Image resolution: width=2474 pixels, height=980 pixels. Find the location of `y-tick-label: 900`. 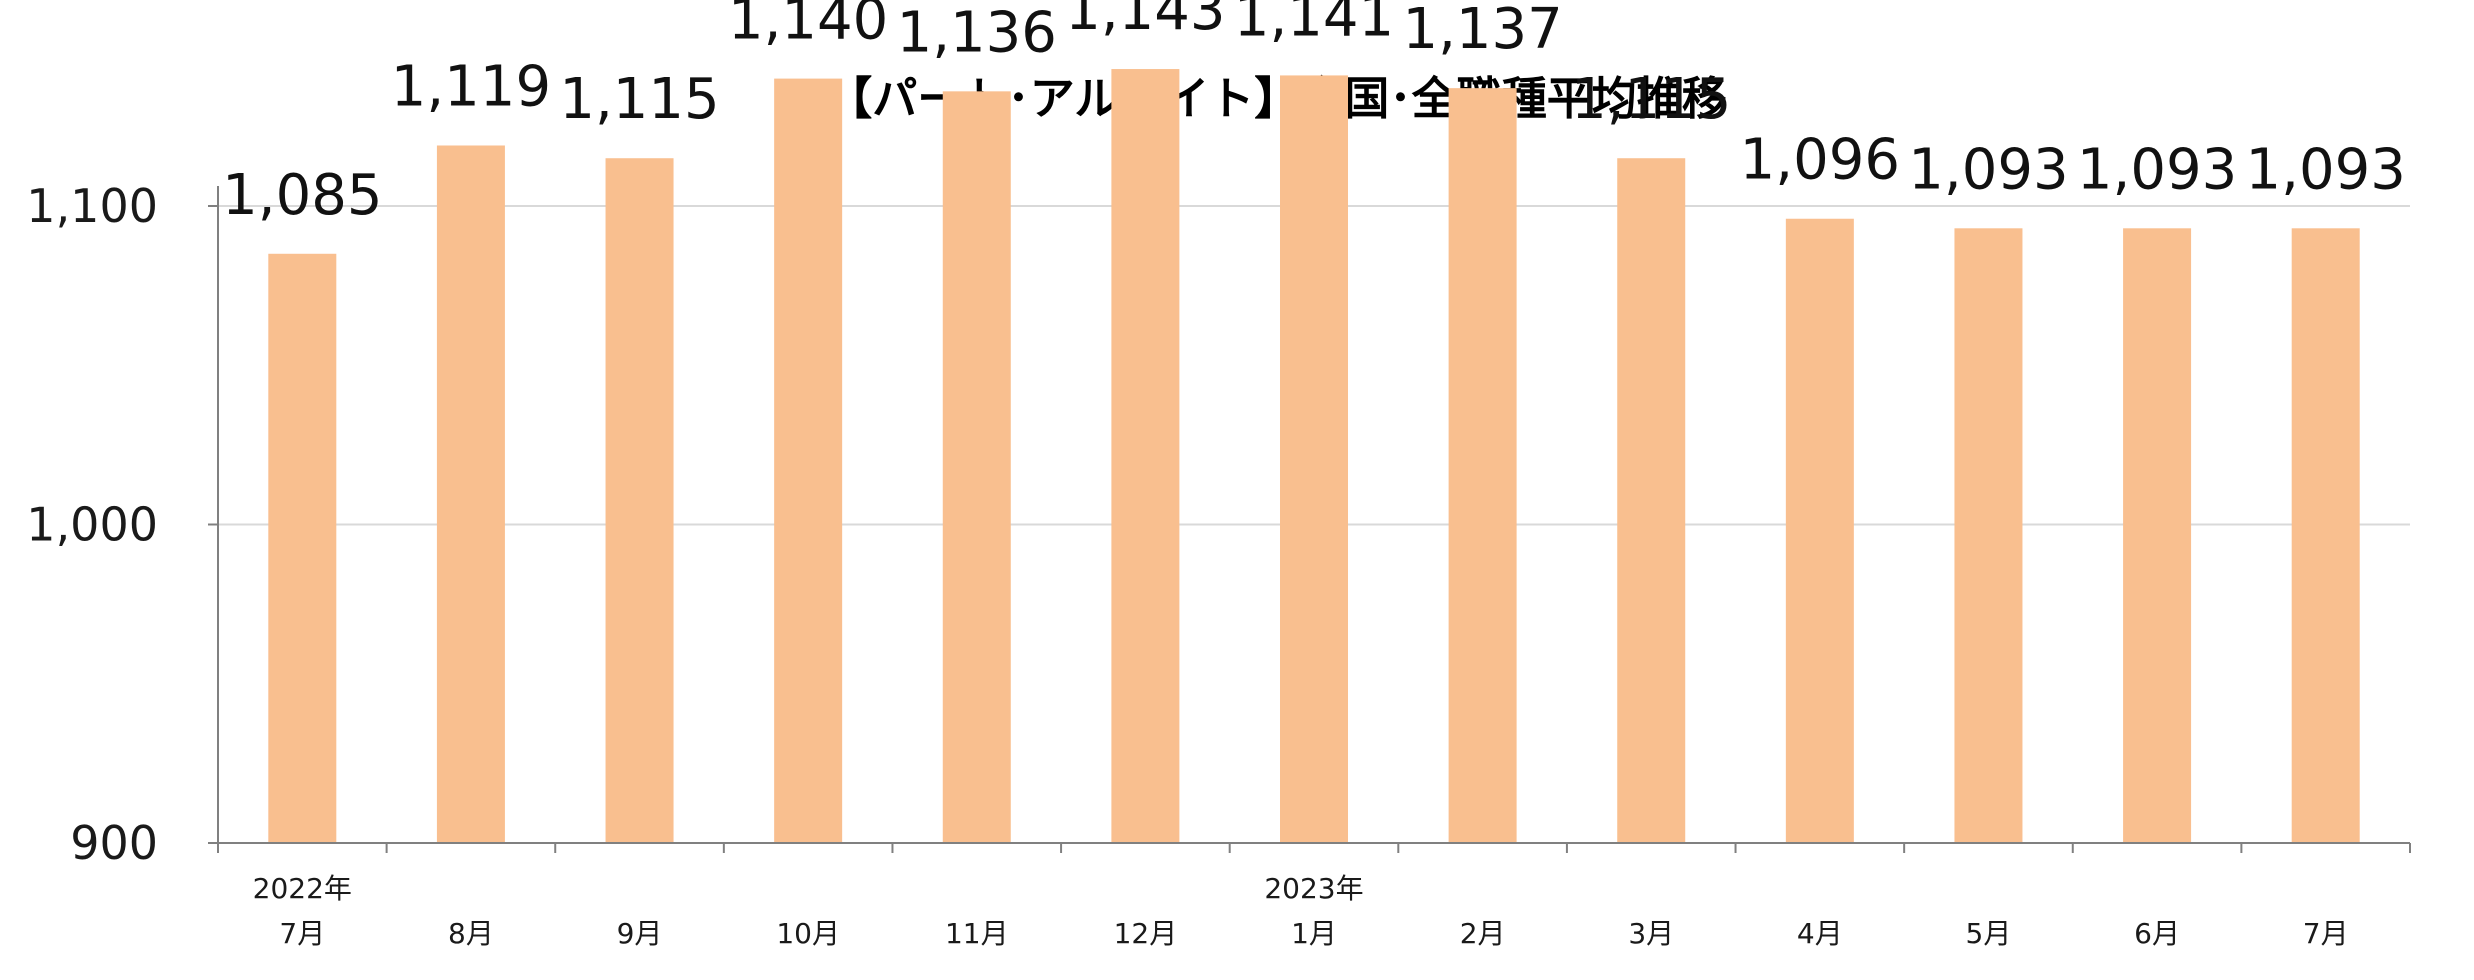

y-tick-label: 900 is located at coordinates (114, 843).